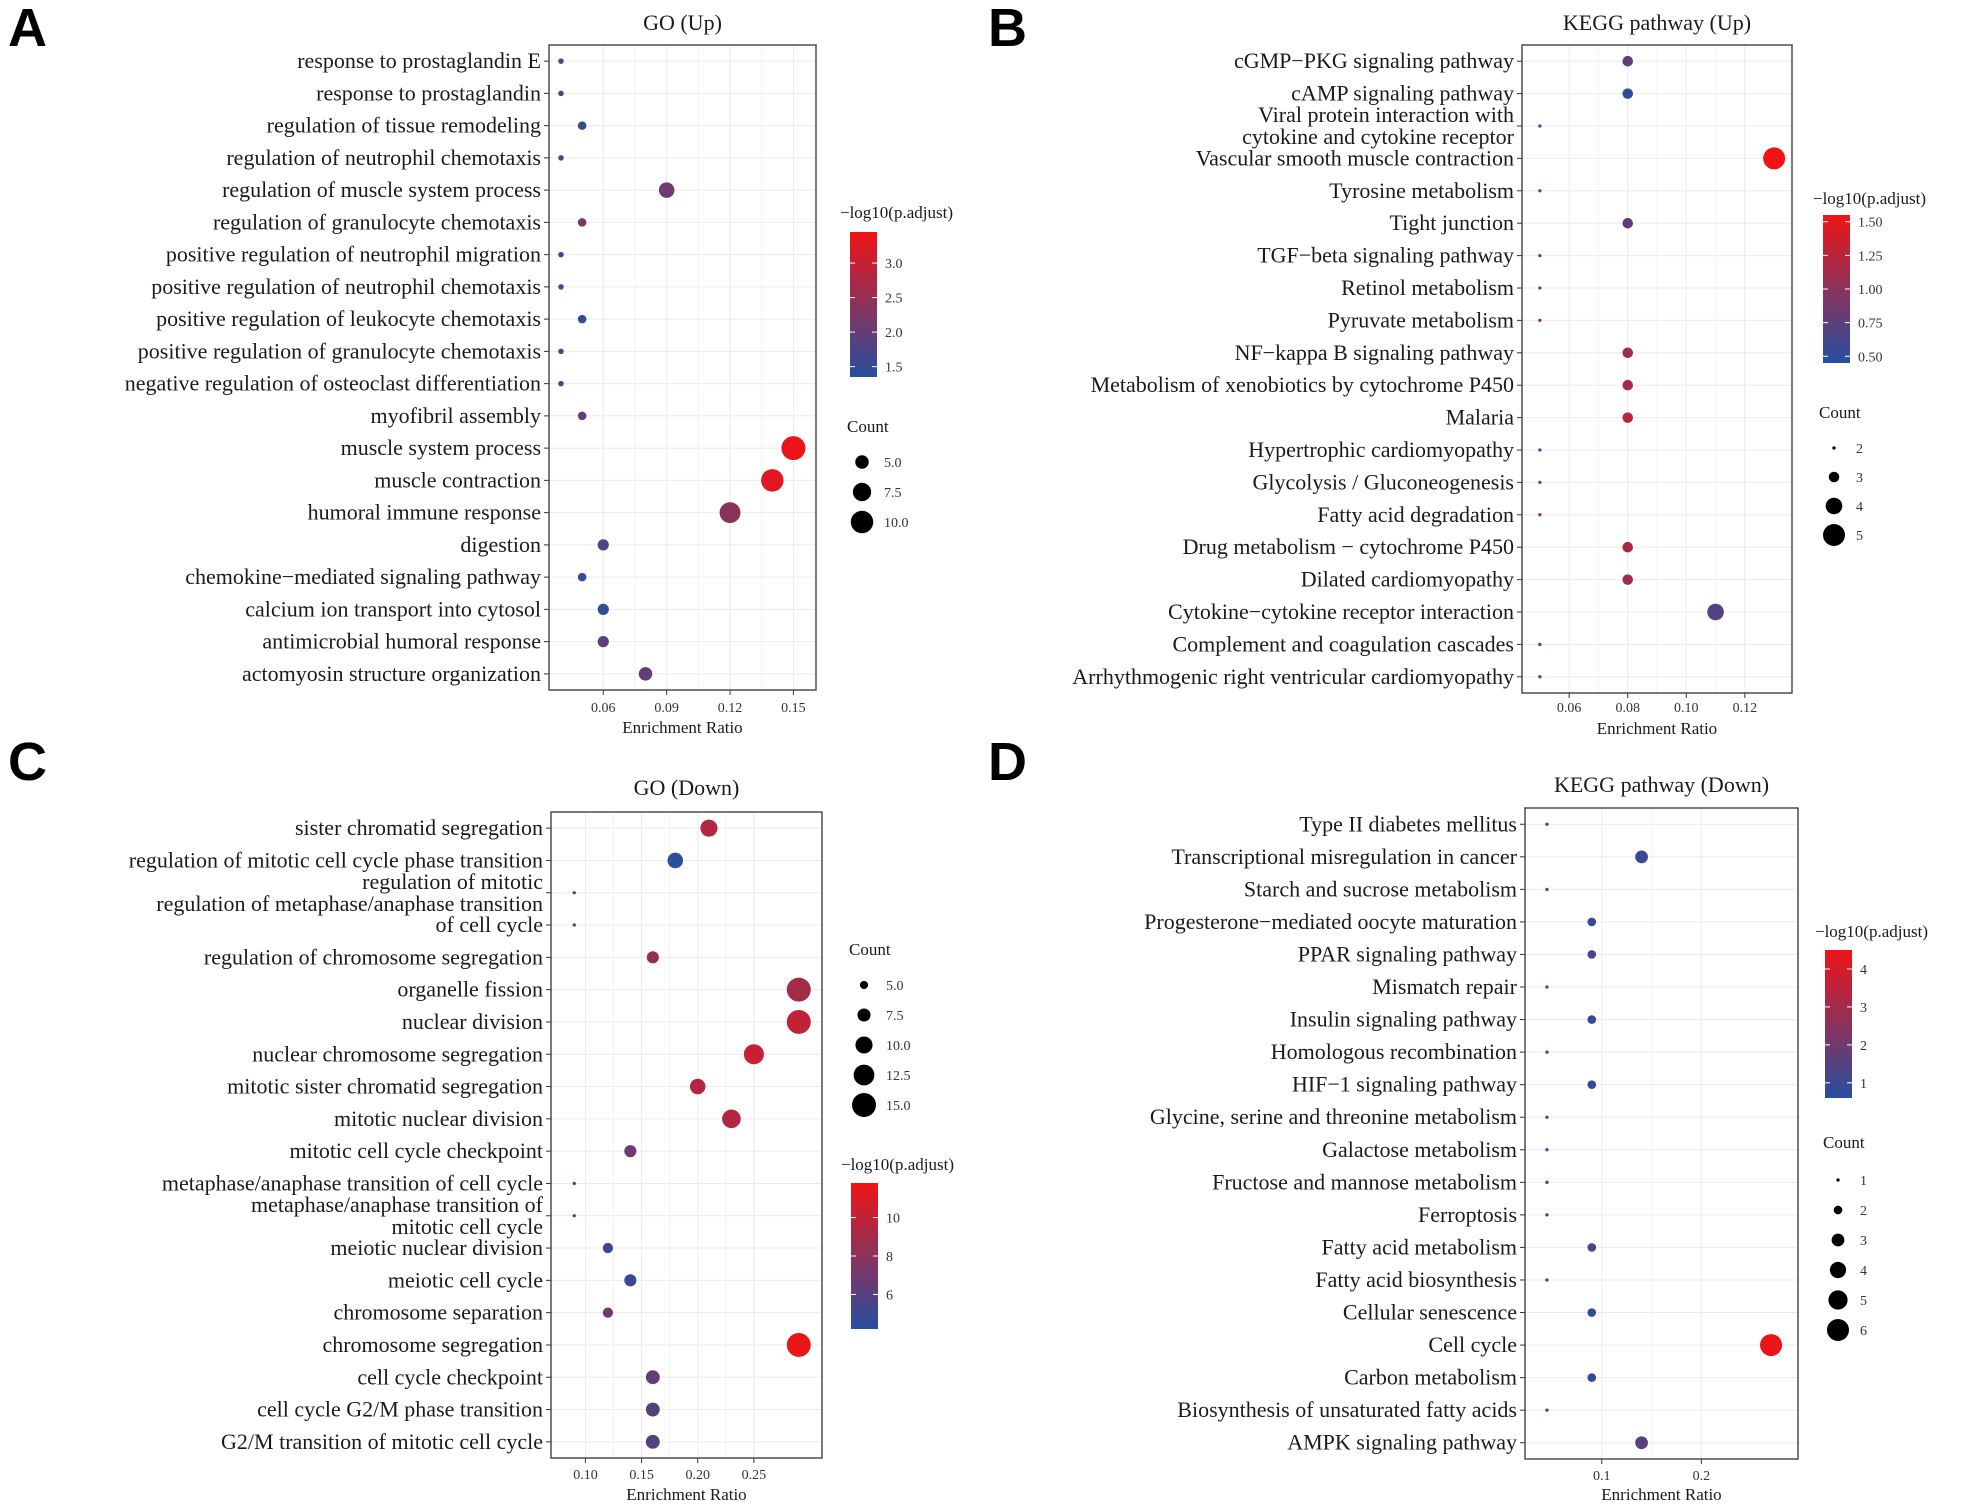 The height and width of the screenshot is (1504, 1963). What do you see at coordinates (1330, 921) in the screenshot?
I see `category-label: Progesterone−mediated oocyte maturation` at bounding box center [1330, 921].